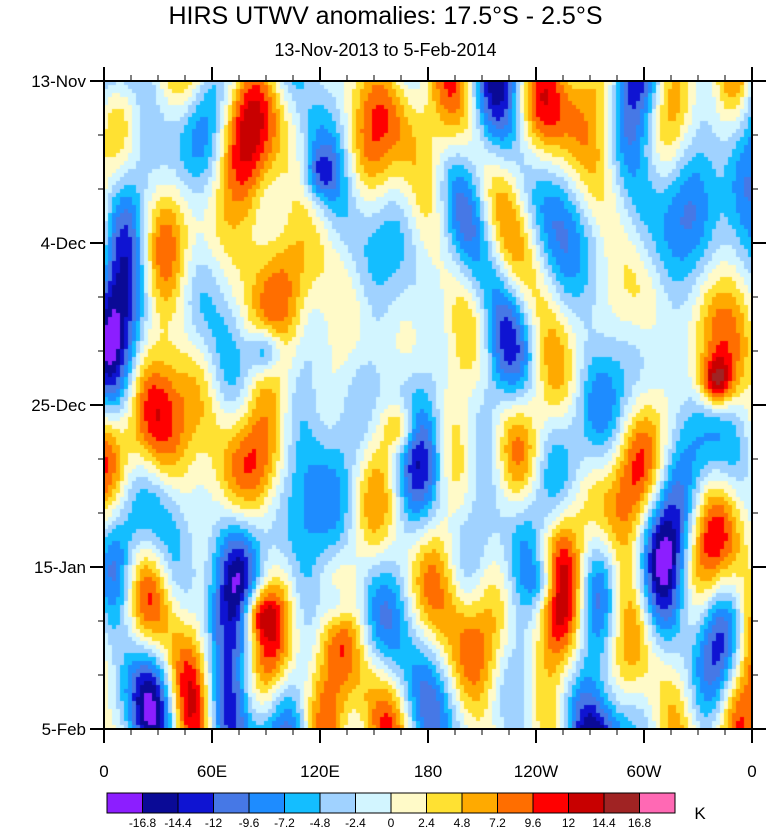 This screenshot has width=771, height=830. What do you see at coordinates (178, 823) in the screenshot?
I see `colorbar-label: -14.4` at bounding box center [178, 823].